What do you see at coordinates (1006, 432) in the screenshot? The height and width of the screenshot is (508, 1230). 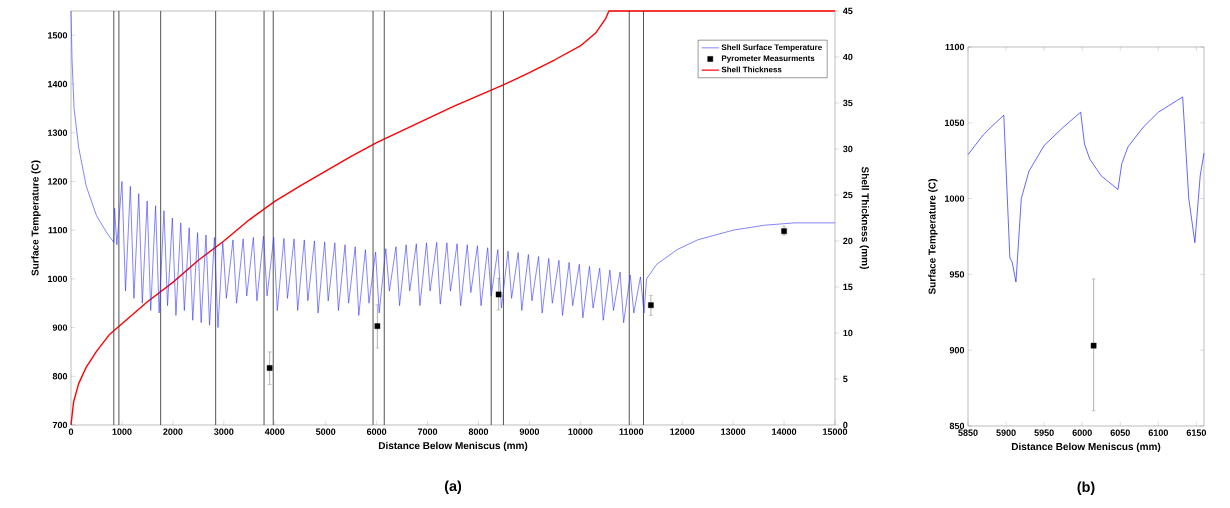 I see `x-tick-label: 5900` at bounding box center [1006, 432].